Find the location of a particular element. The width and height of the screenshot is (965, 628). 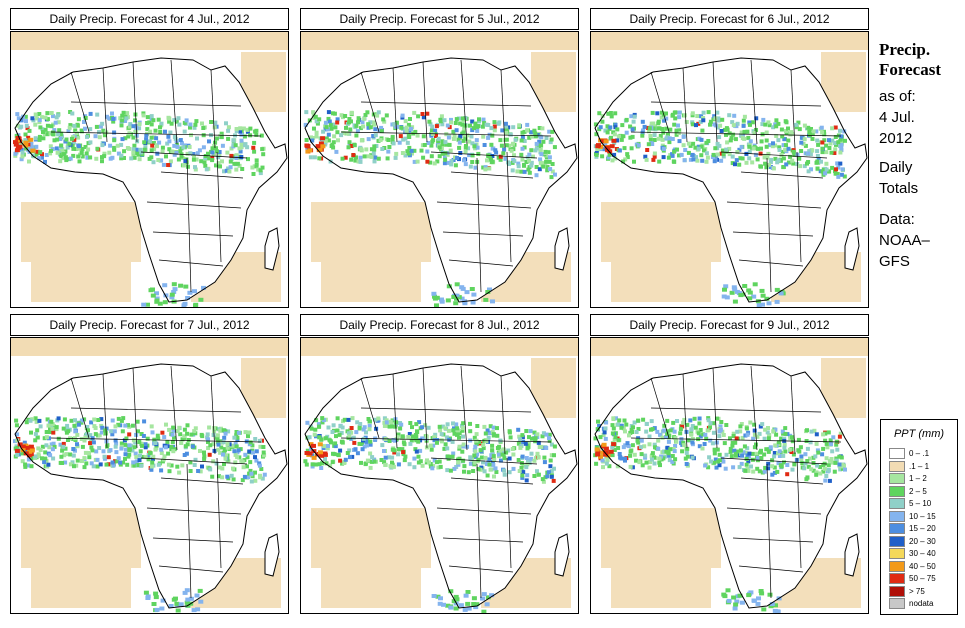

legend-label: 2 – 5 is located at coordinates (918, 491).